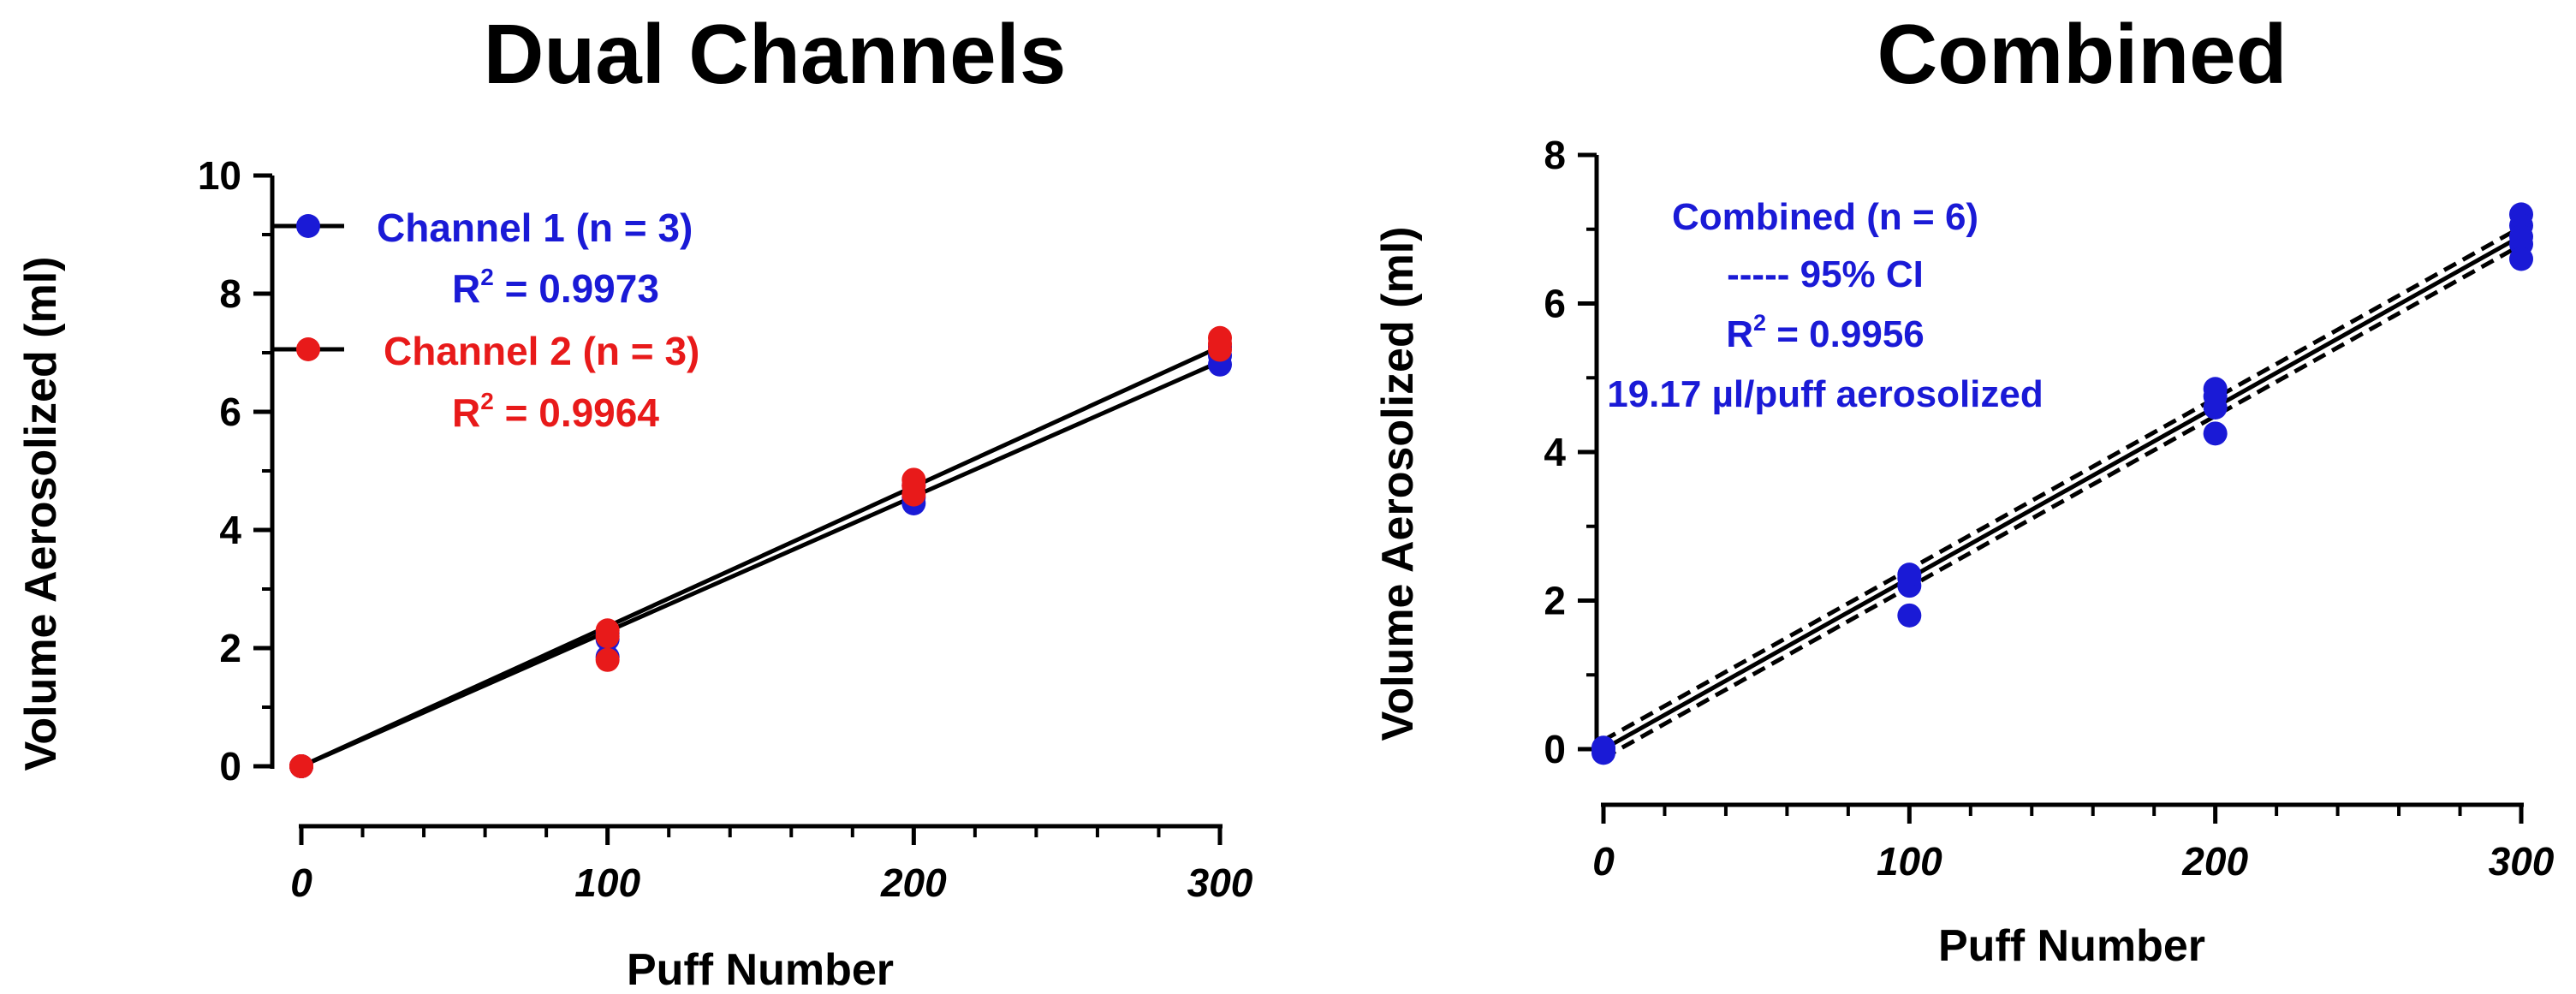 The width and height of the screenshot is (2576, 994). Describe the element at coordinates (1825, 217) in the screenshot. I see `annotation-line-1: Combined (n = 6)` at that location.